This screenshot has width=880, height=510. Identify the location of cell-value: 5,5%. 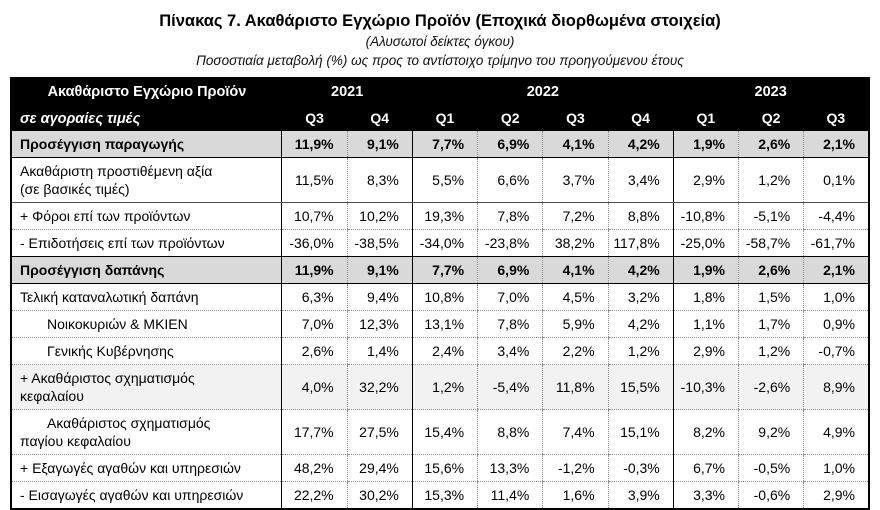
(444, 180).